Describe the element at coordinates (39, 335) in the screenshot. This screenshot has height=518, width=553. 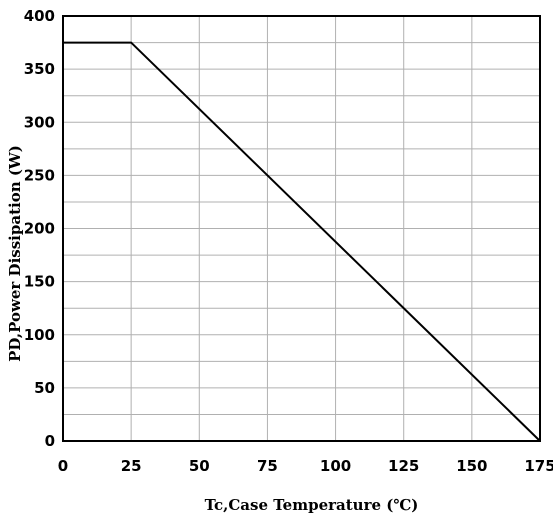
I see `y-tick-label: 100` at that location.